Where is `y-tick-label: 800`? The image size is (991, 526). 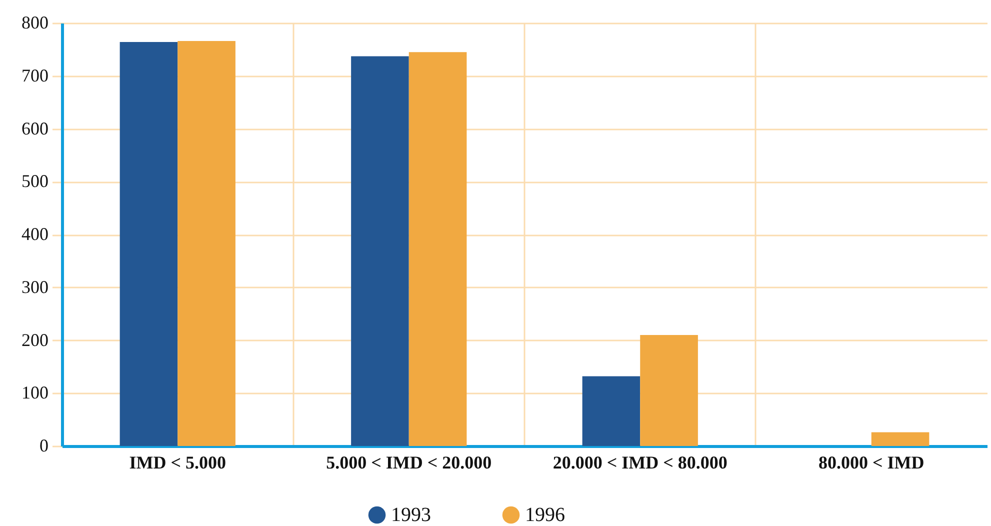
y-tick-label: 800 is located at coordinates (35, 22).